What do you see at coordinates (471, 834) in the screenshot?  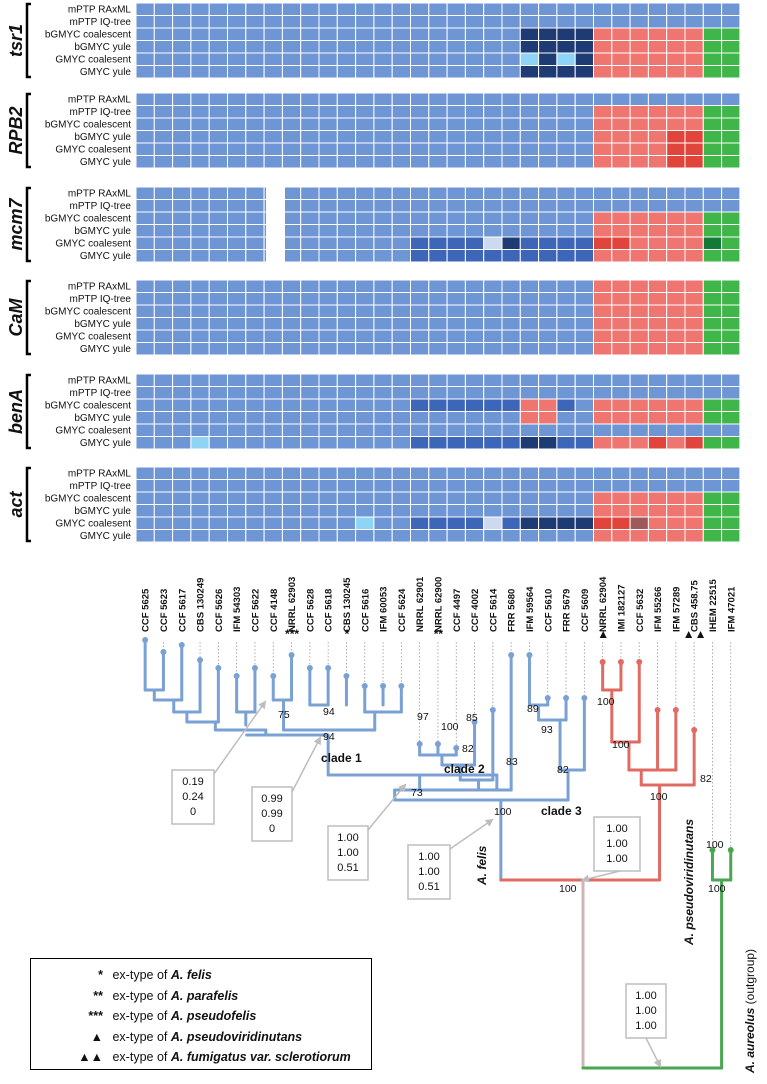 I see `pp-arrow` at bounding box center [471, 834].